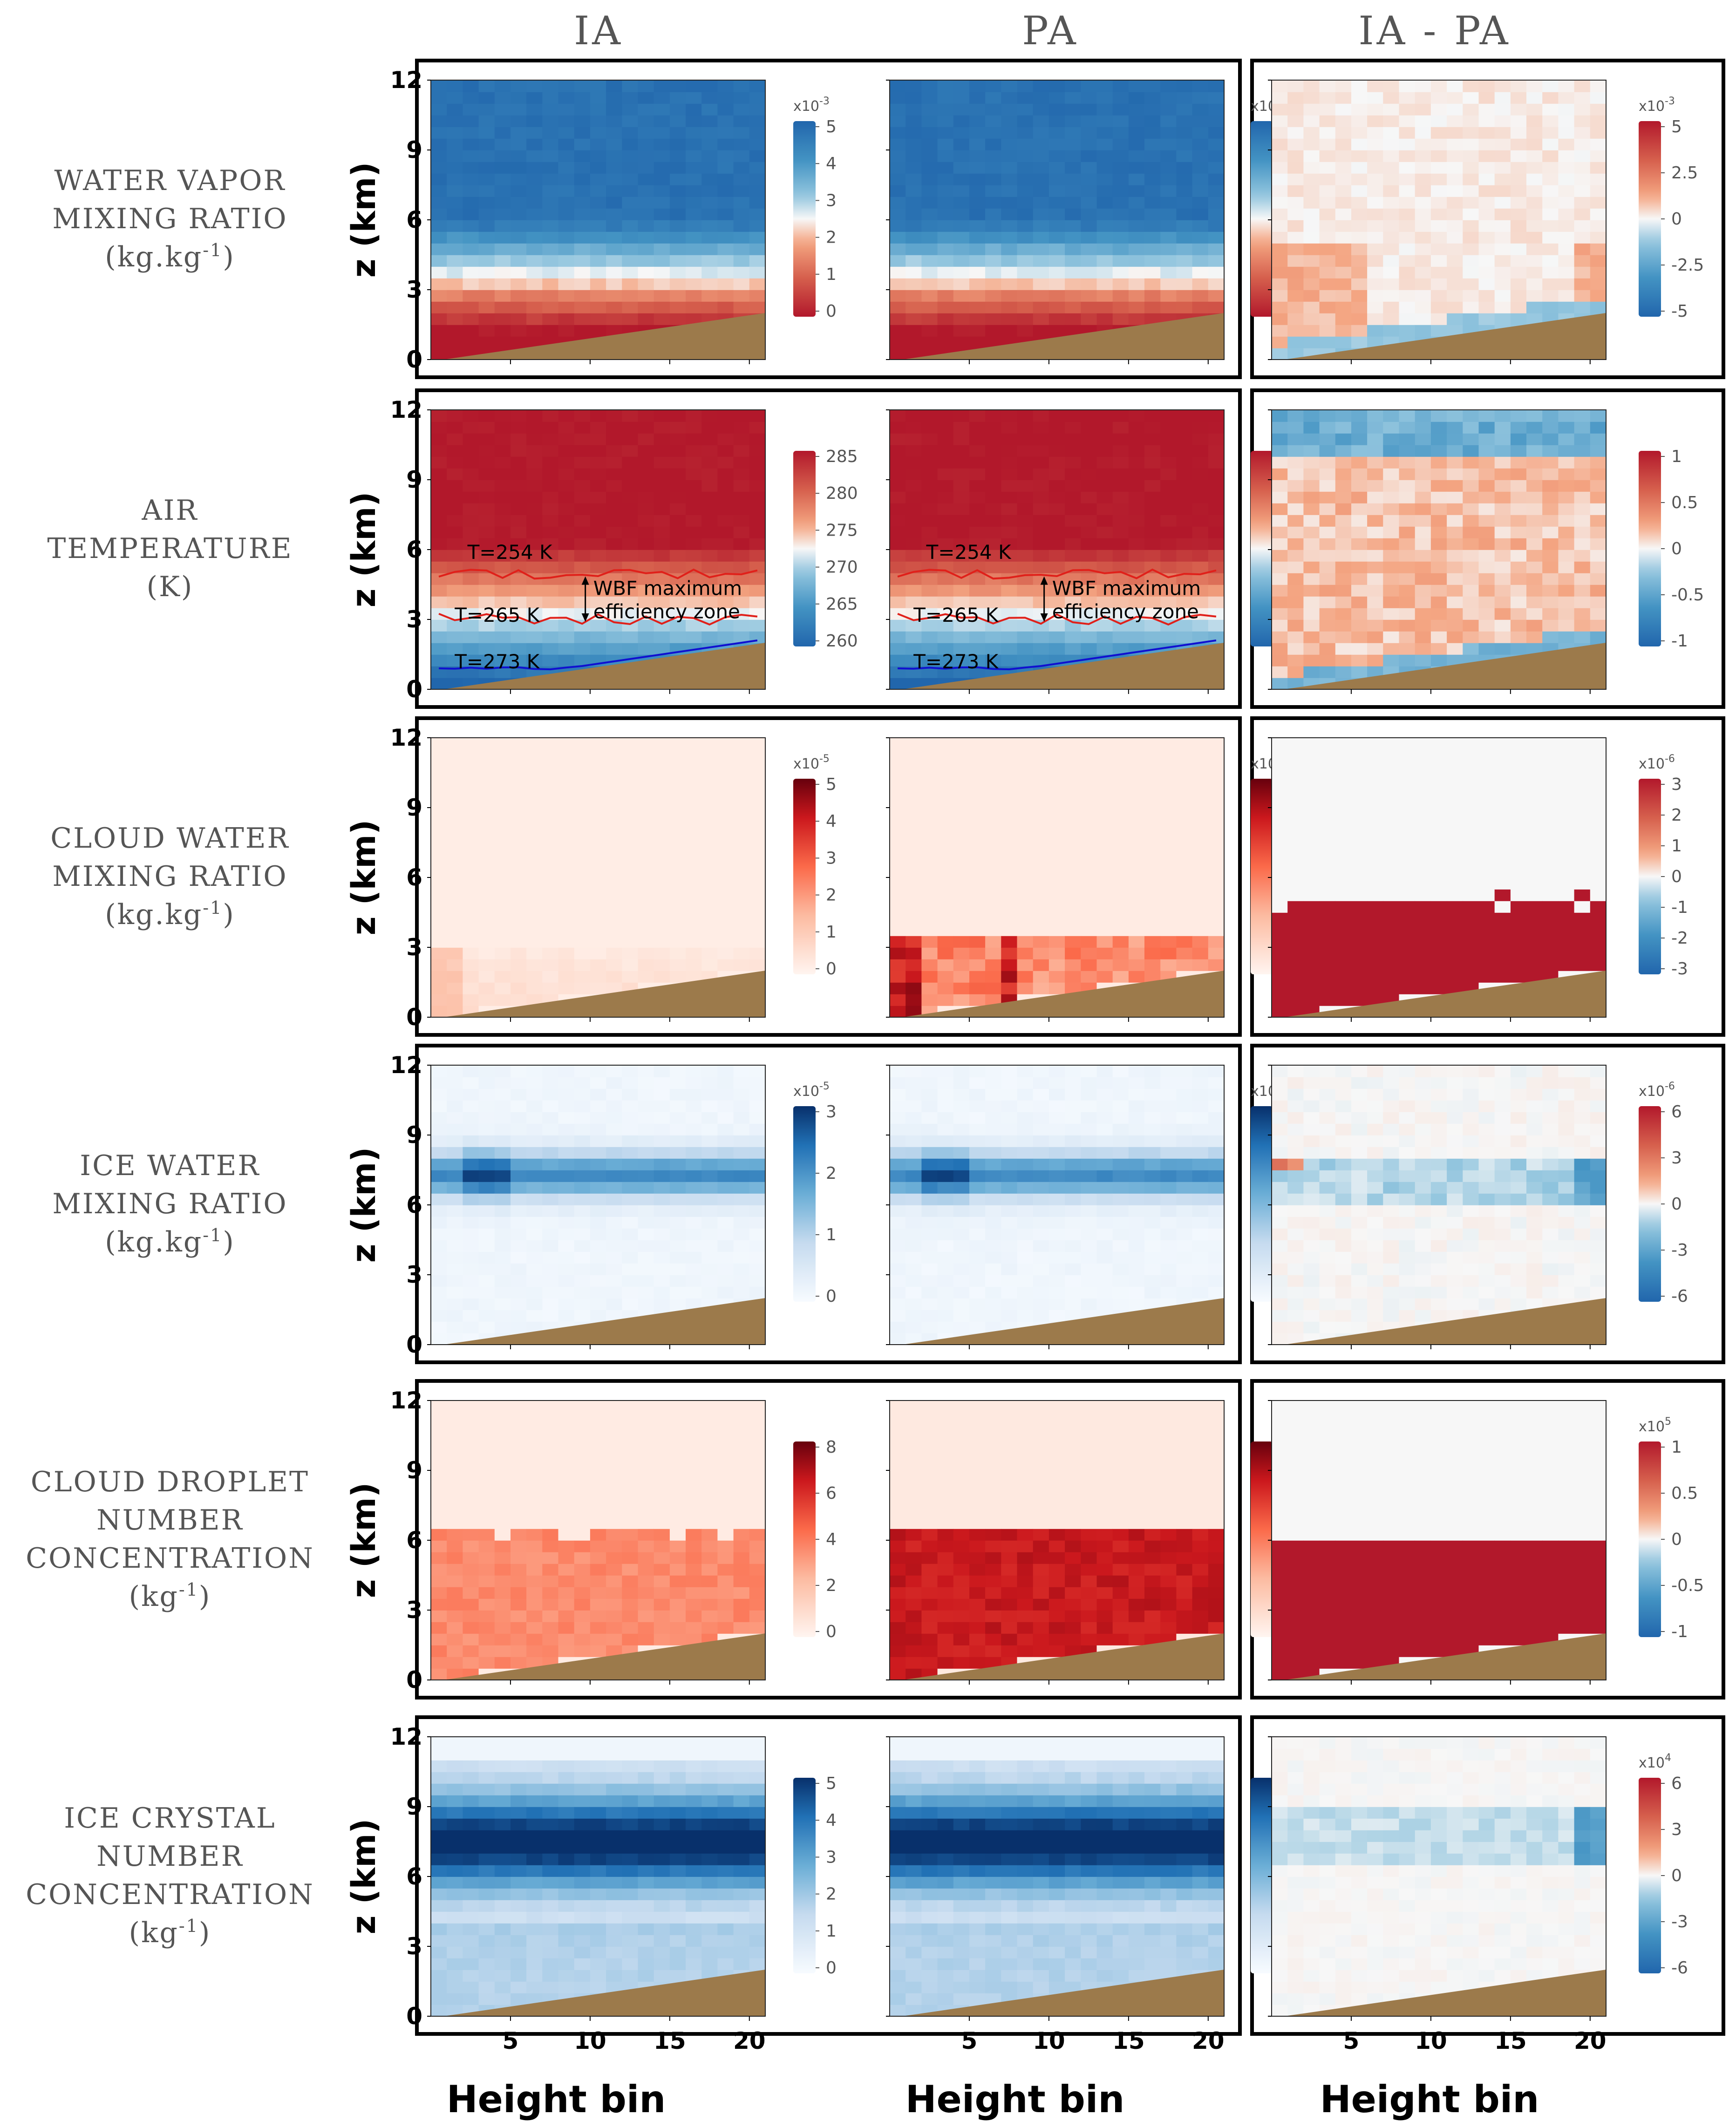 This screenshot has width=1736, height=2128. What do you see at coordinates (414, 479) in the screenshot?
I see `y-tick-label: 9` at bounding box center [414, 479].